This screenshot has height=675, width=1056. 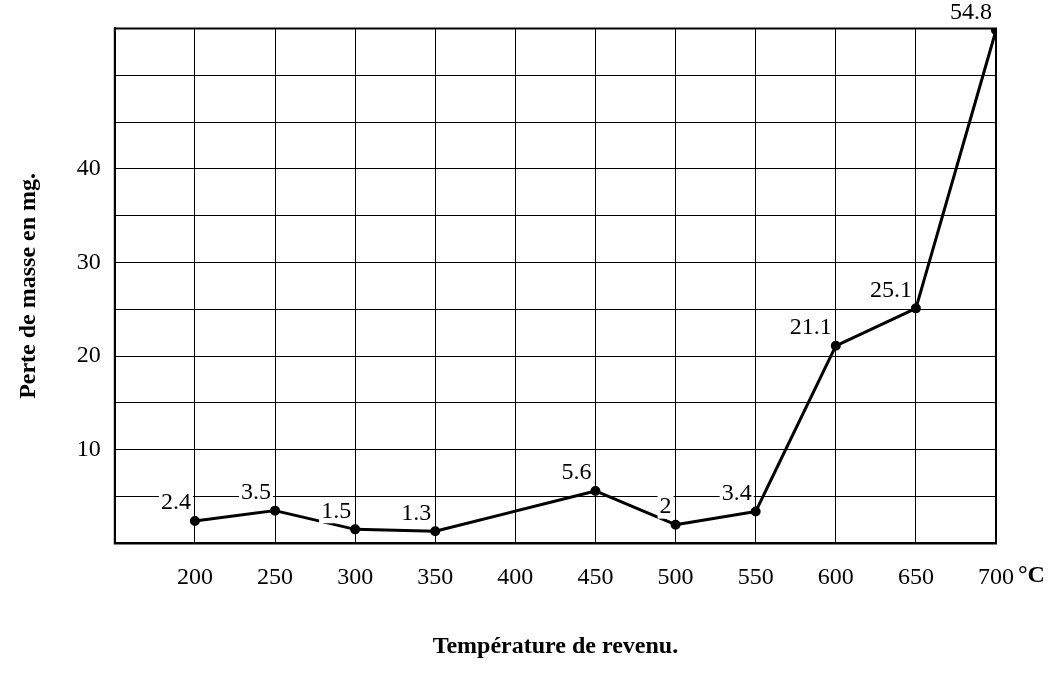 What do you see at coordinates (755, 576) in the screenshot?
I see `x-tick-label: 550` at bounding box center [755, 576].